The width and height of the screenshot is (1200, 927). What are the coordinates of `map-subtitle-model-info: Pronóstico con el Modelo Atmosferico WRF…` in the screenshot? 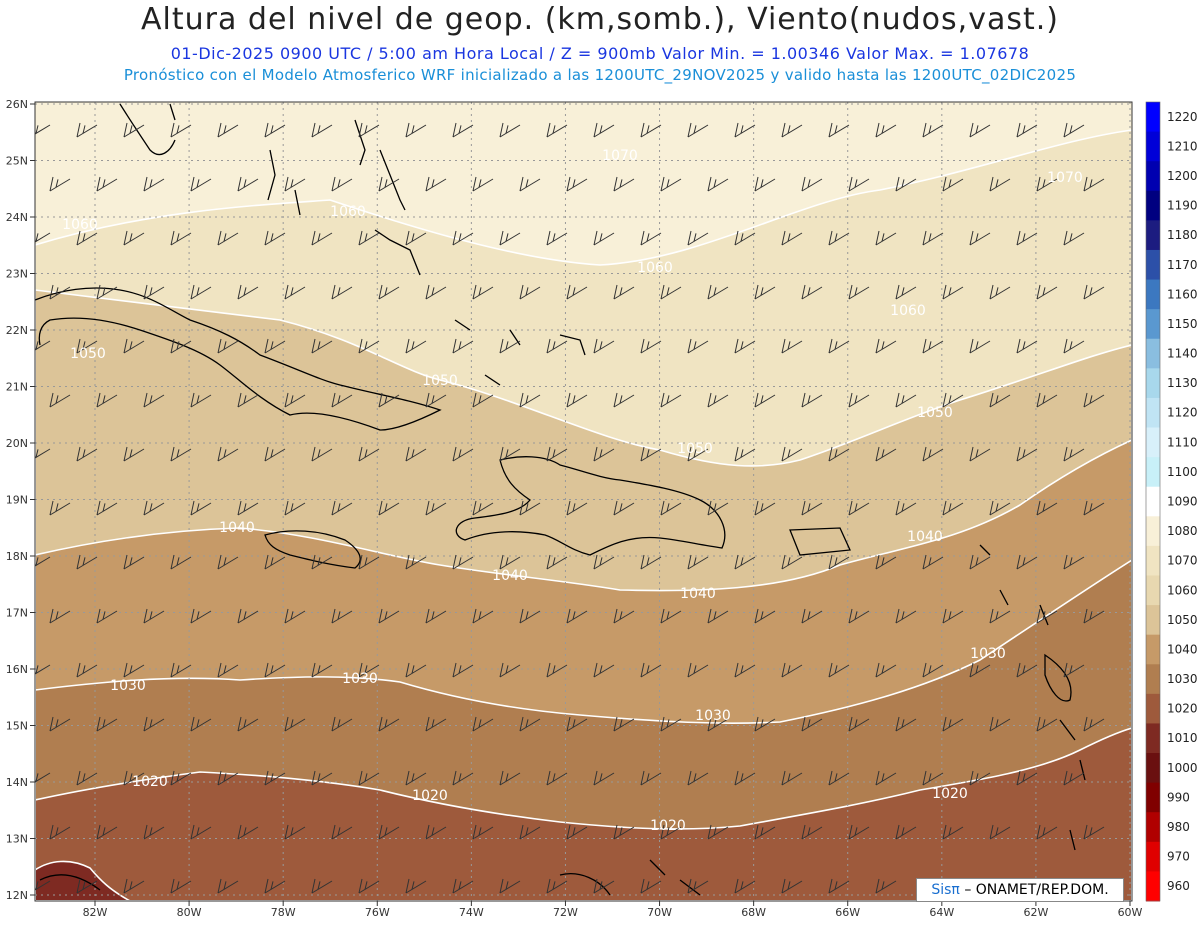 It's located at (600, 75).